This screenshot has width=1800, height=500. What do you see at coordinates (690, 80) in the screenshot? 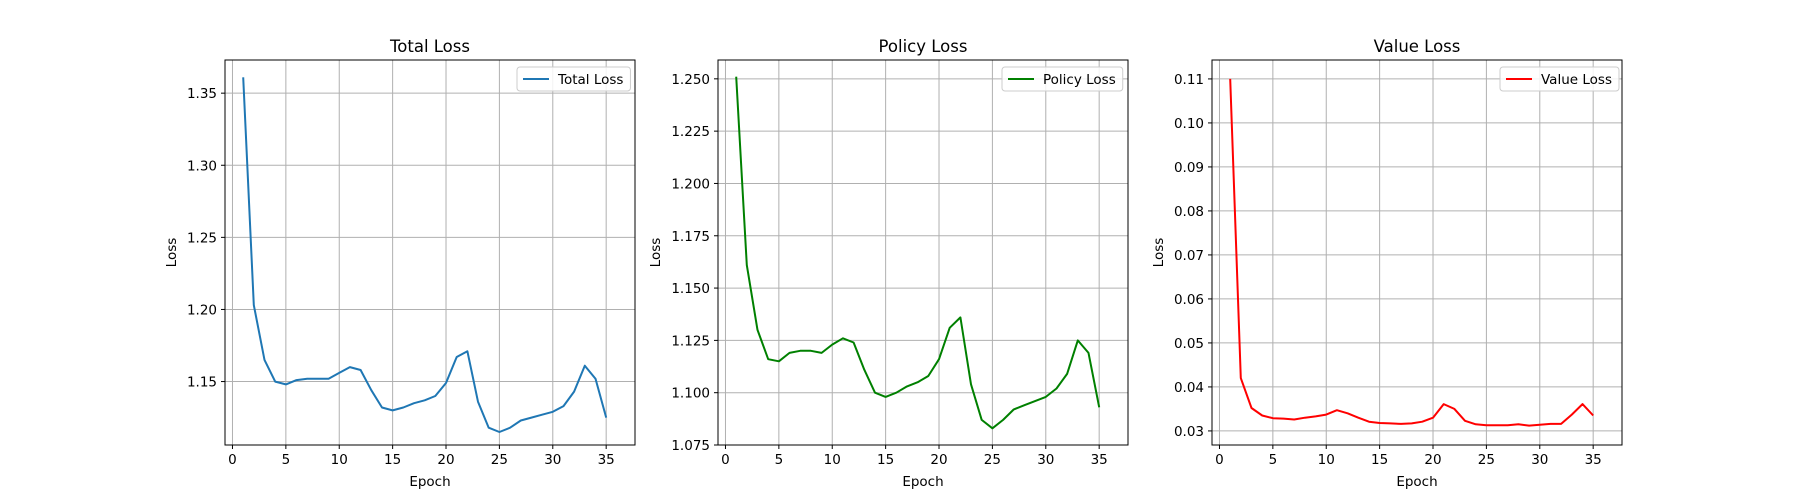
I see `y-tick-label: 1.250` at bounding box center [690, 80].